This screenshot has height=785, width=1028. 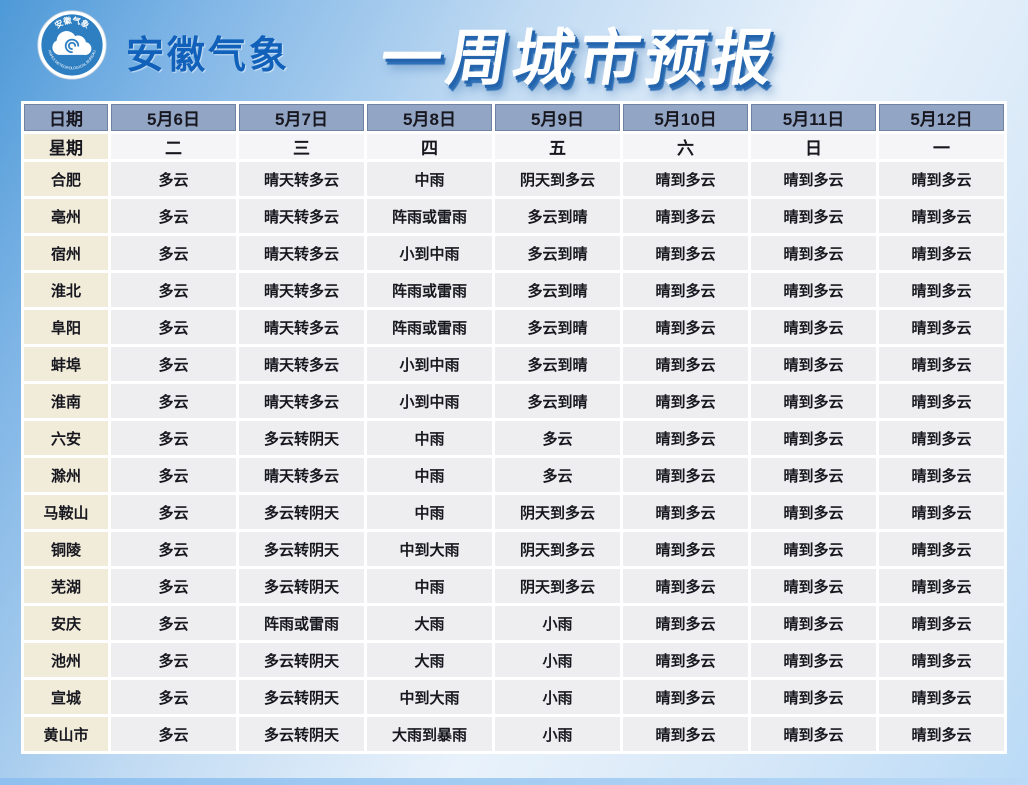 I want to click on city-name-cell: 安庆, so click(x=66, y=623).